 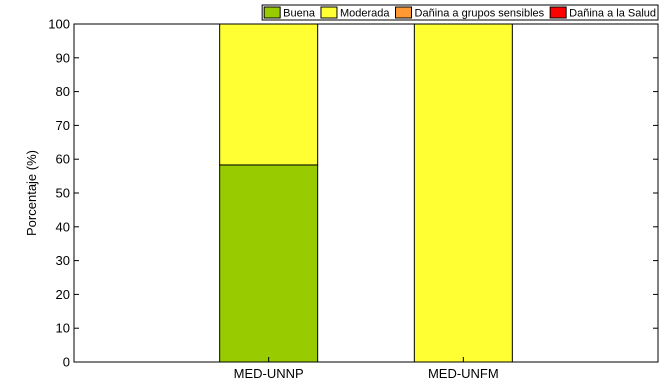 I want to click on y-tick-label: 90, so click(x=63, y=57).